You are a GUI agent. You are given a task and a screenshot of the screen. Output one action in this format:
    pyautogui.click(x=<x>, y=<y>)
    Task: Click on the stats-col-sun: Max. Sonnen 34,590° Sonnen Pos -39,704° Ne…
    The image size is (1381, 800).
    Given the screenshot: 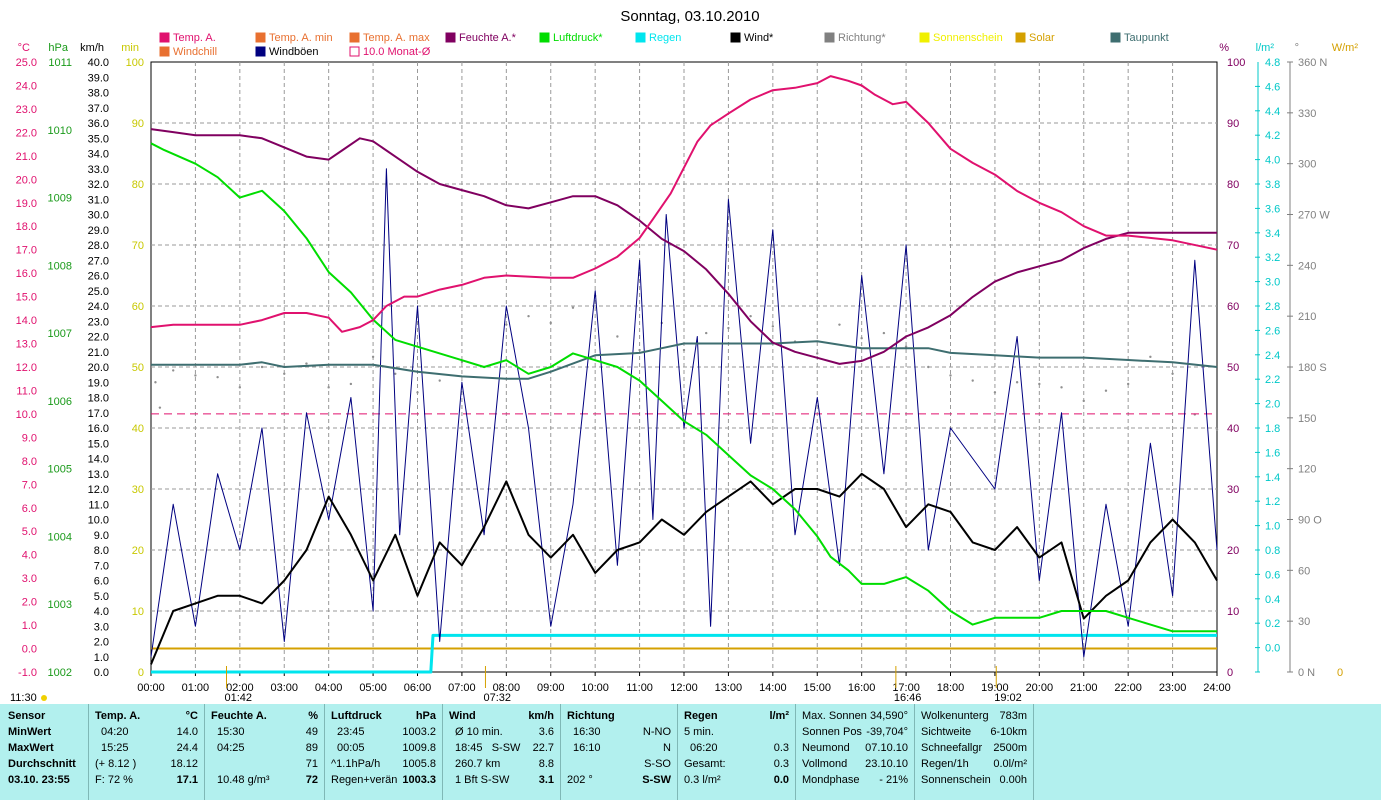 What is the action you would take?
    pyautogui.click(x=855, y=752)
    